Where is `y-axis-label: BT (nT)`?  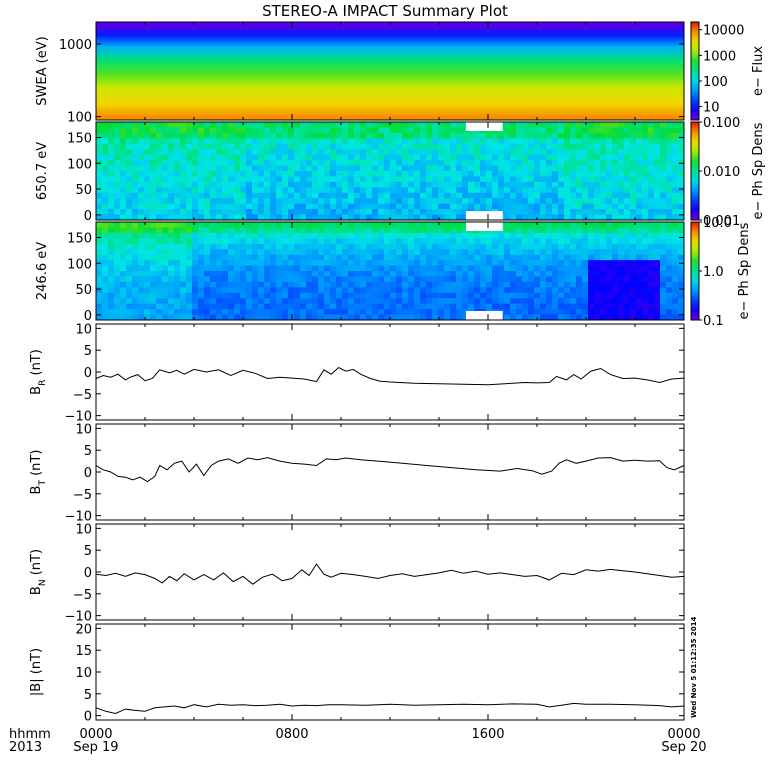
y-axis-label: BT (nT) is located at coordinates (38, 472).